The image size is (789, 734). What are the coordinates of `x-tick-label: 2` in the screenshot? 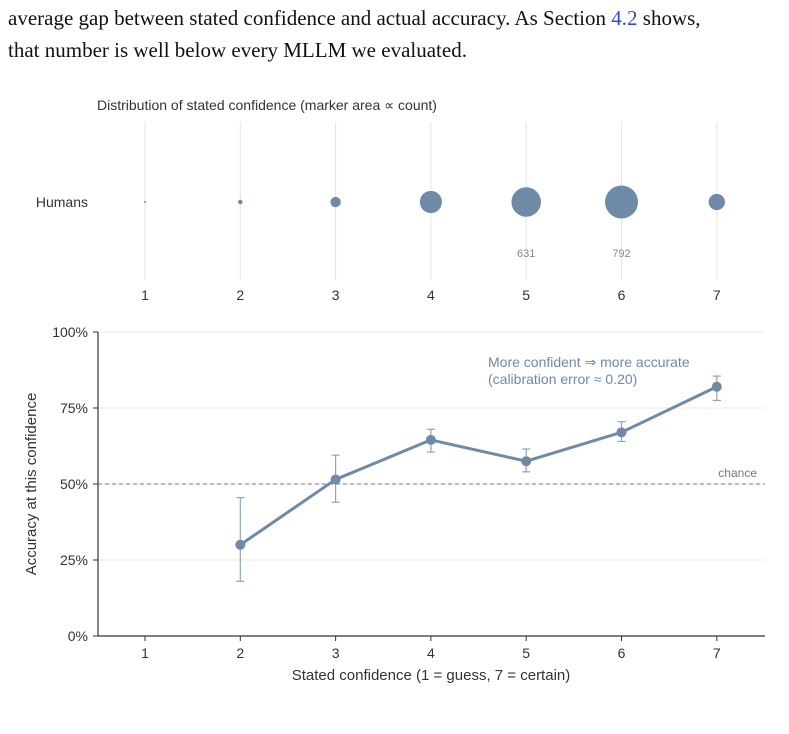 It's located at (240, 653).